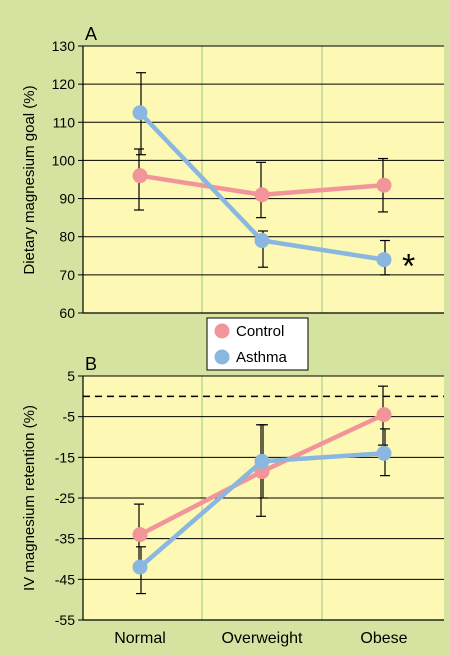  Describe the element at coordinates (383, 638) in the screenshot. I see `x-tick-label: Obese` at that location.